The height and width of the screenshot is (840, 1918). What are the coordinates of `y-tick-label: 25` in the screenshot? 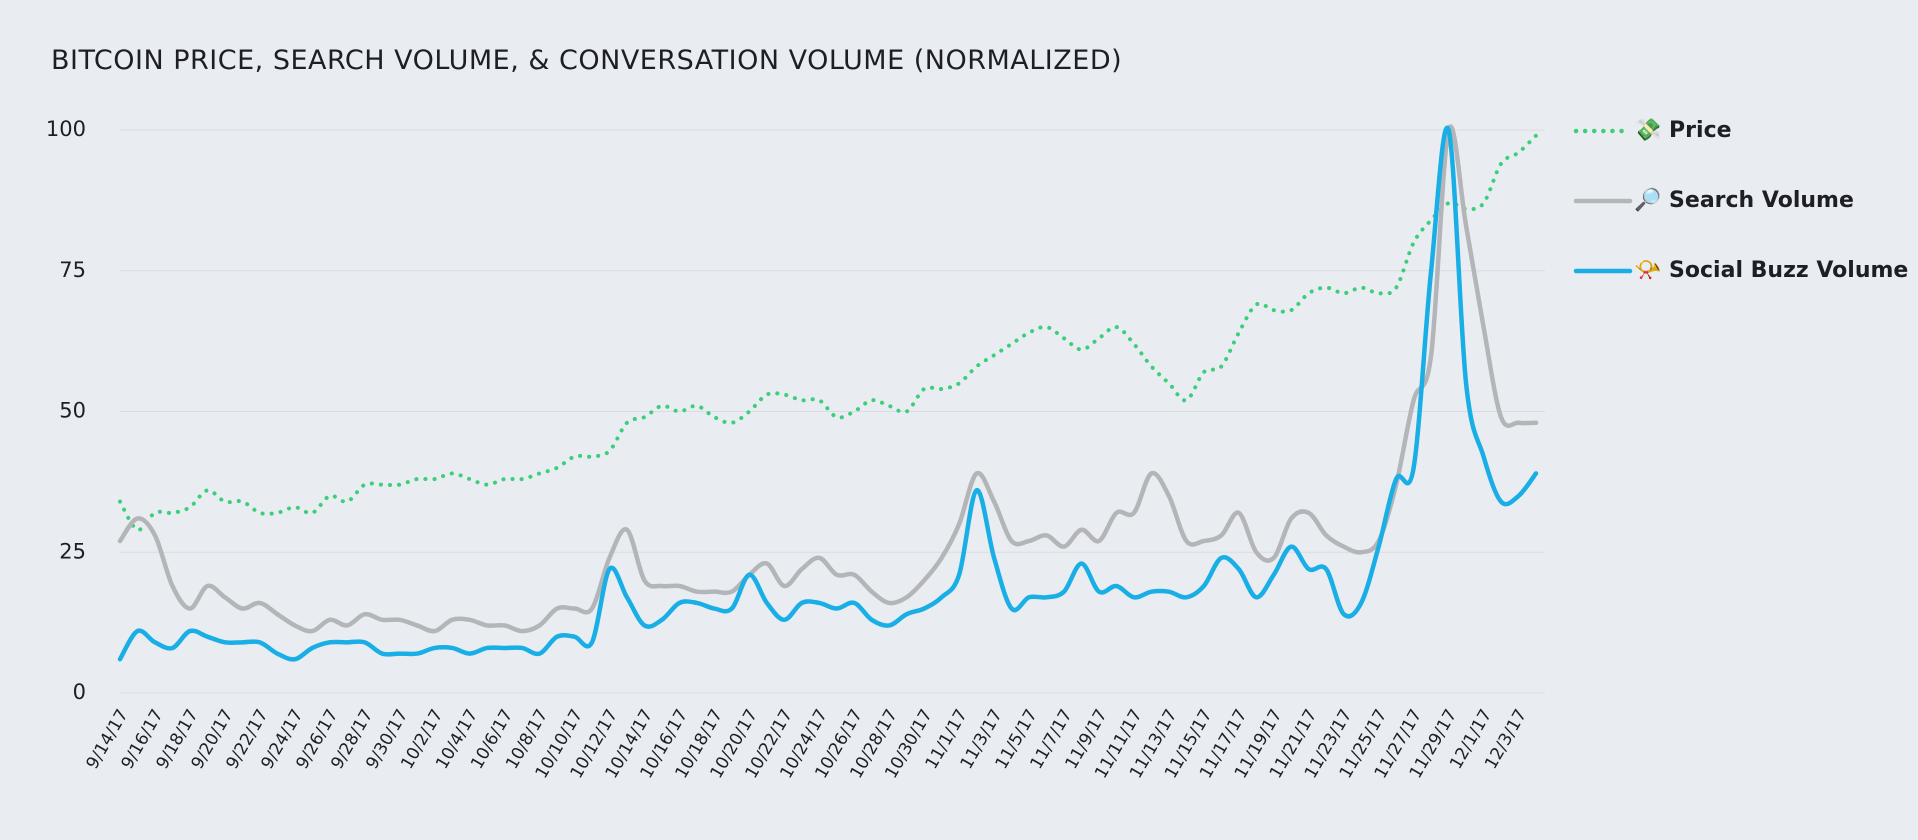 It's located at (72, 551).